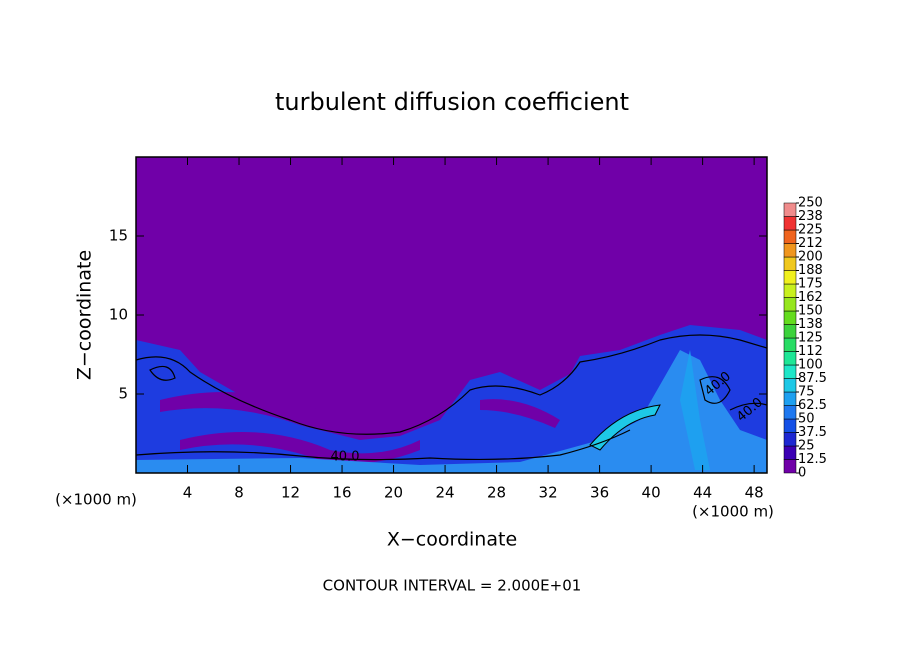 The image size is (904, 654). What do you see at coordinates (651, 493) in the screenshot?
I see `x-tick-label: 40` at bounding box center [651, 493].